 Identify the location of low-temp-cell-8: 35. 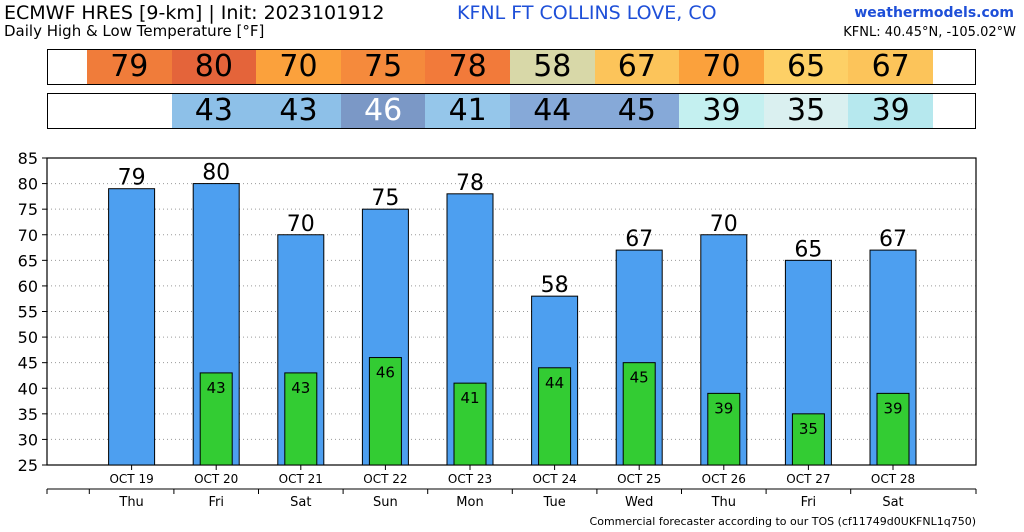
(806, 111).